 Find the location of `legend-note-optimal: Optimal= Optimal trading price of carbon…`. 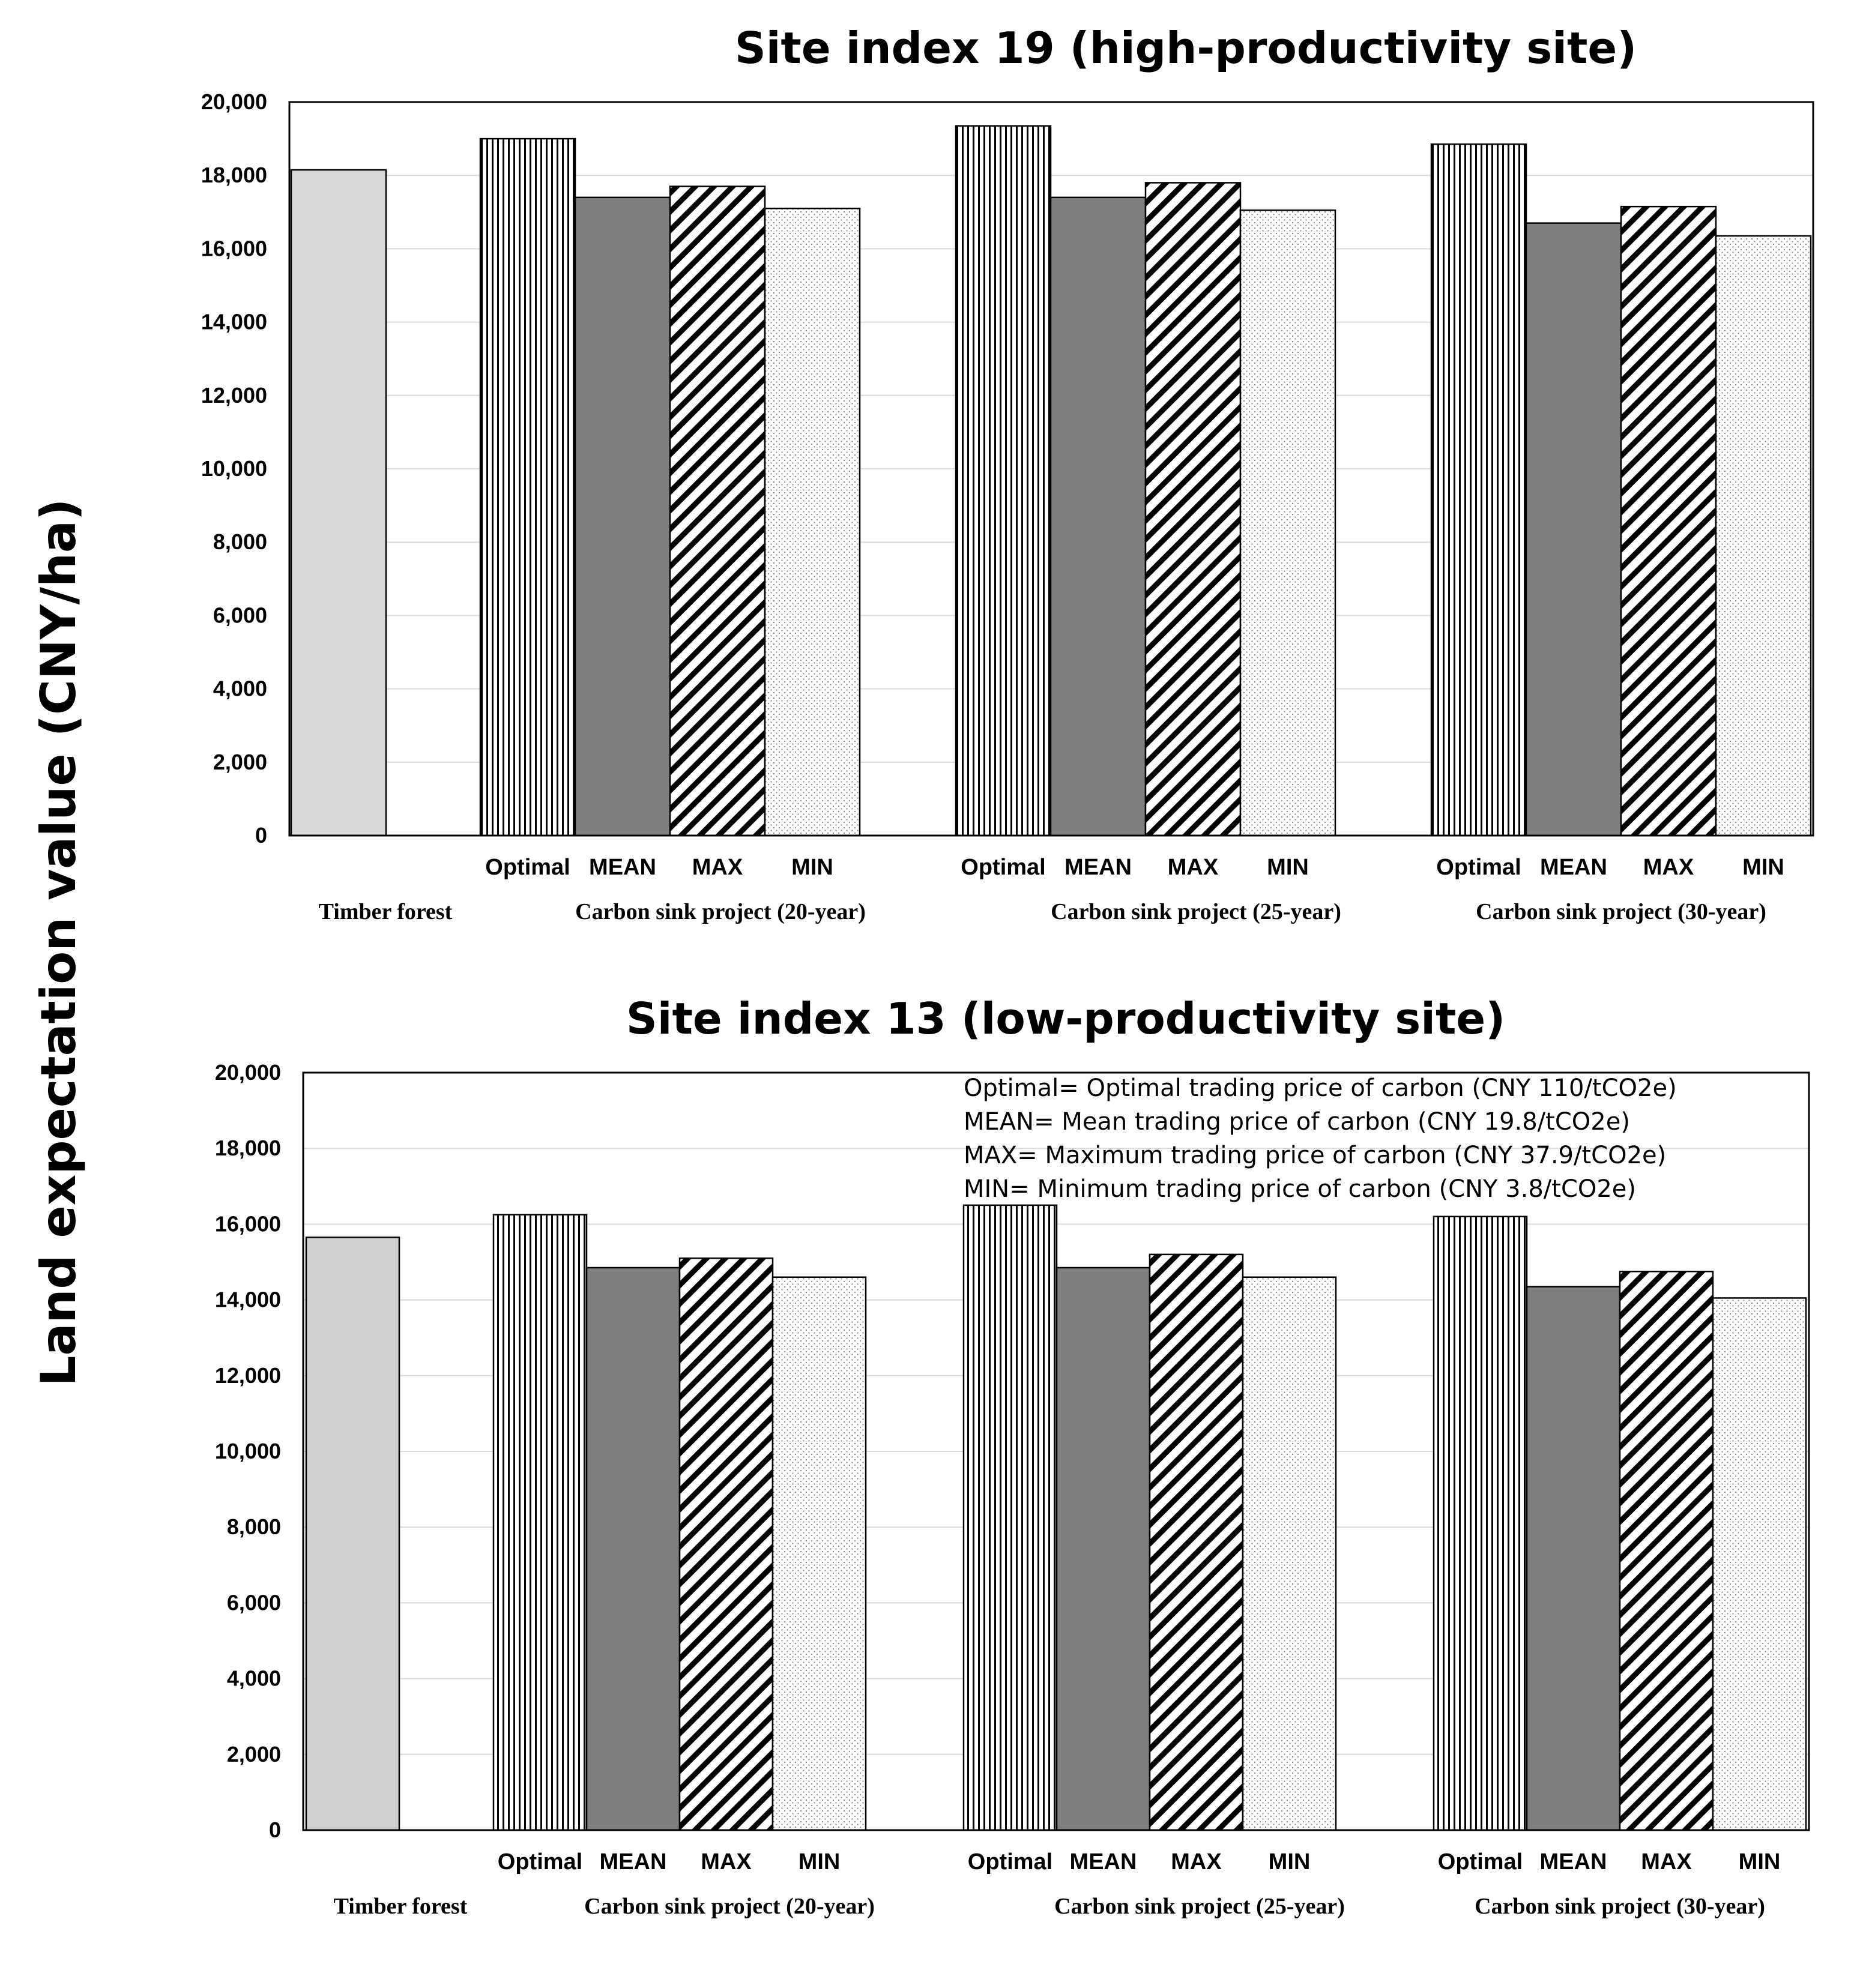

legend-note-optimal: Optimal= Optimal trading price of carbon… is located at coordinates (1321, 1088).